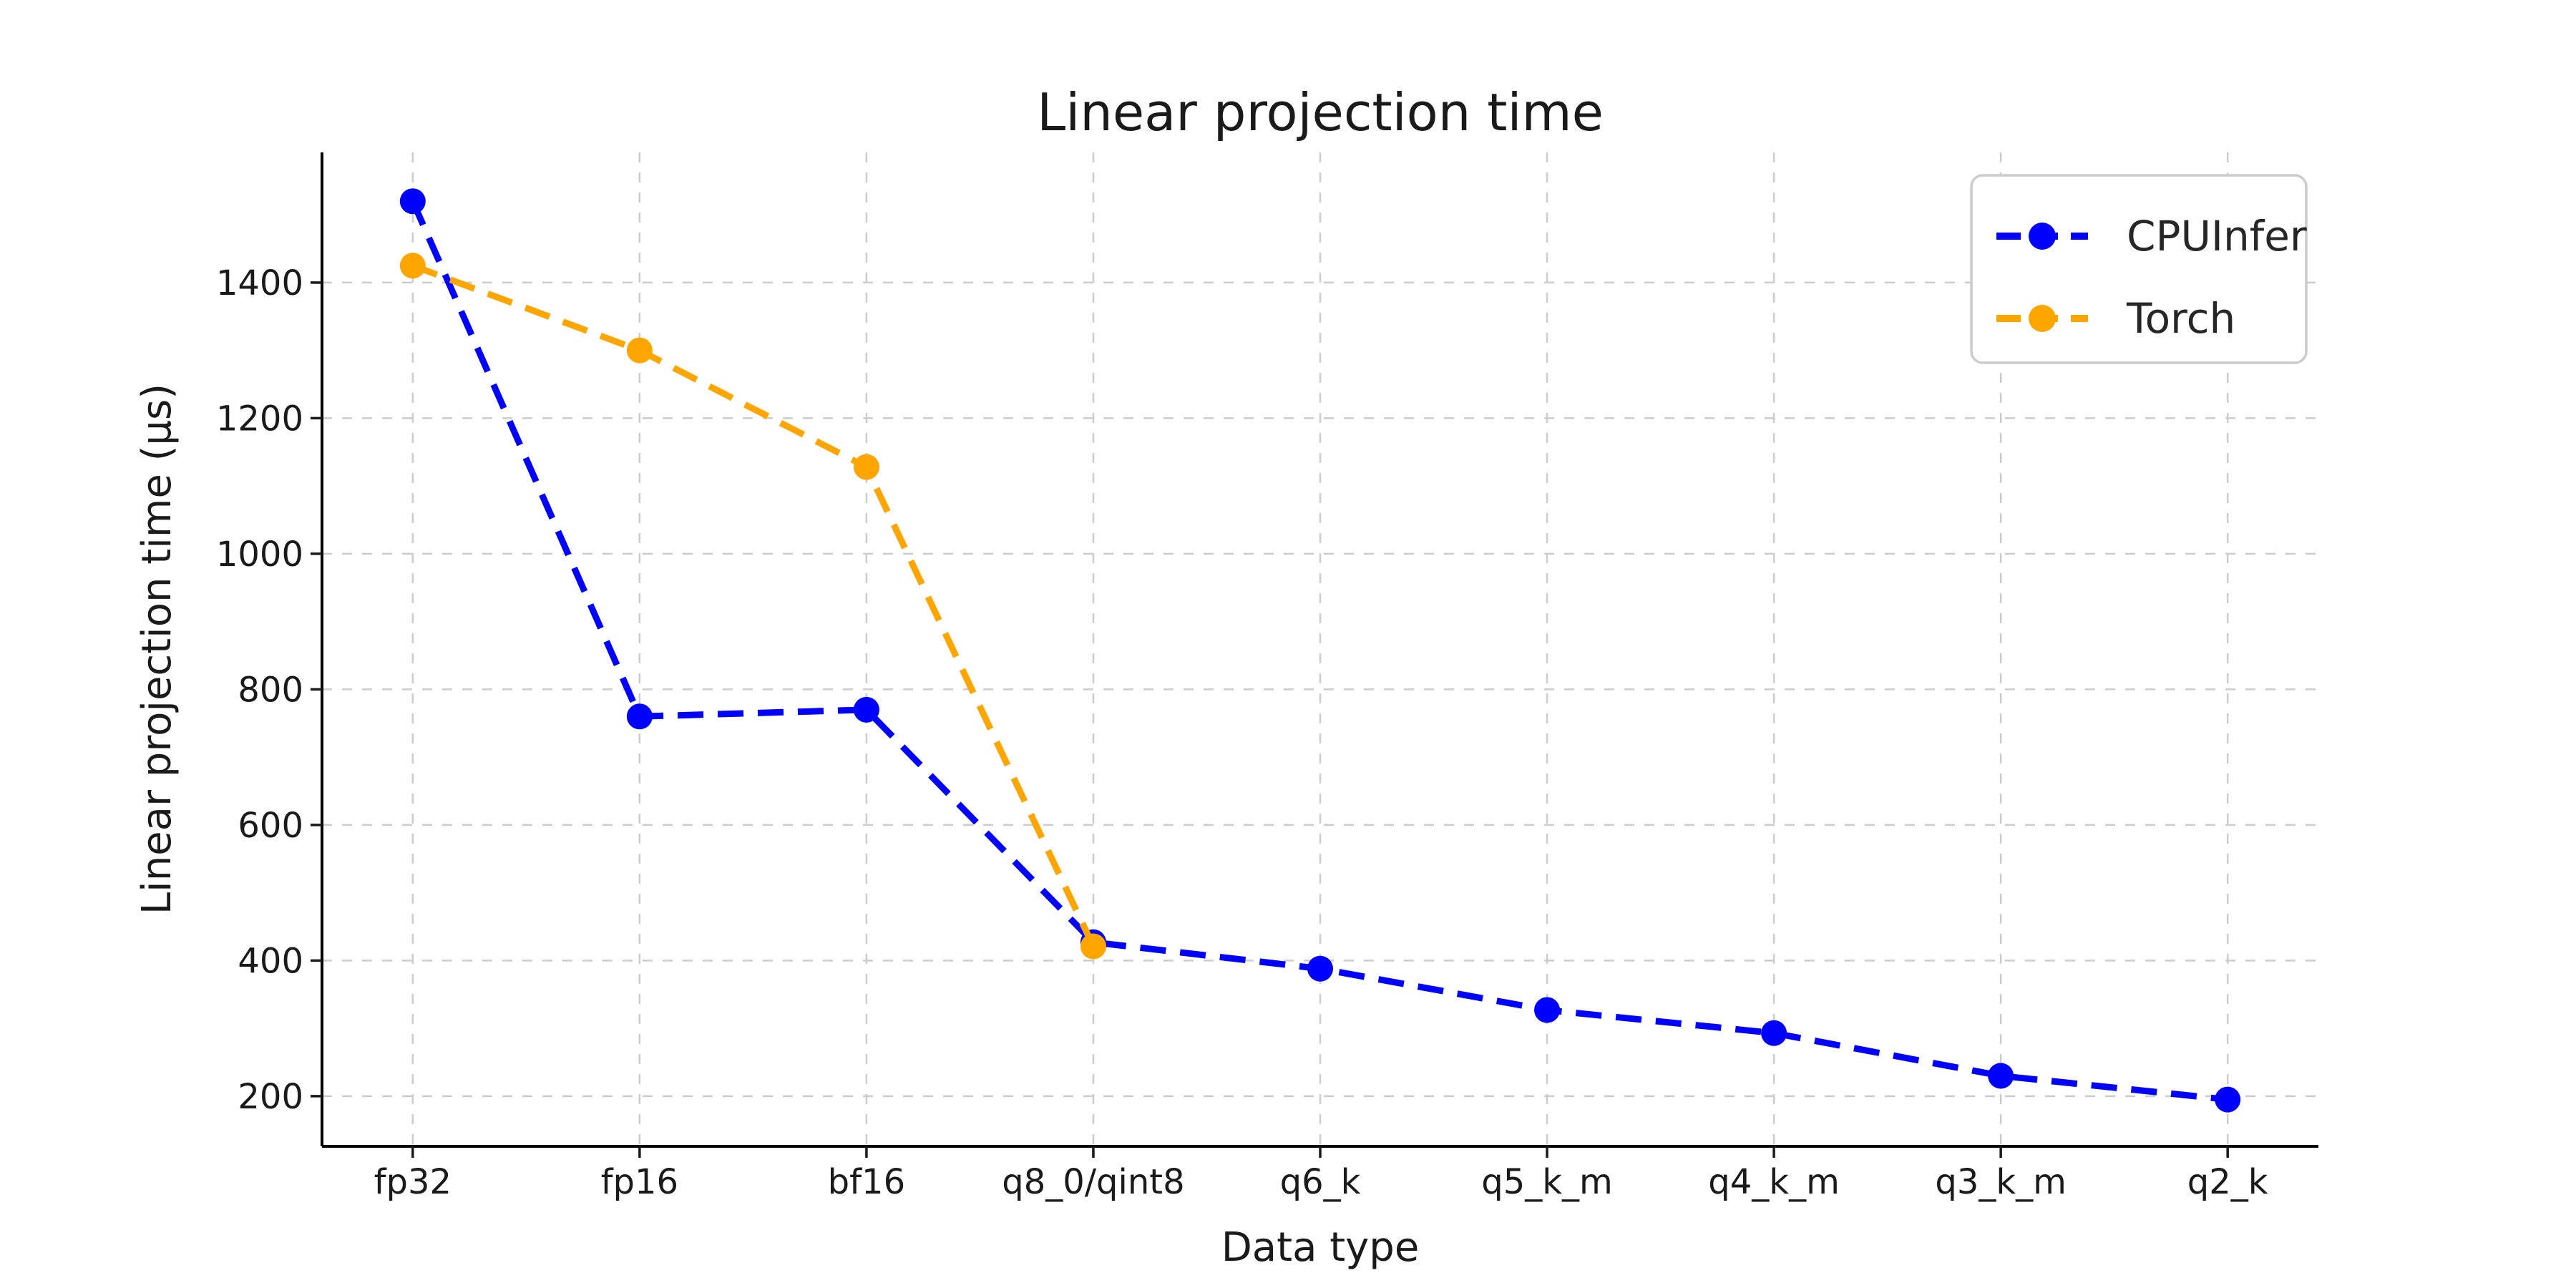  I want to click on y-tick-label: 1400, so click(259, 283).